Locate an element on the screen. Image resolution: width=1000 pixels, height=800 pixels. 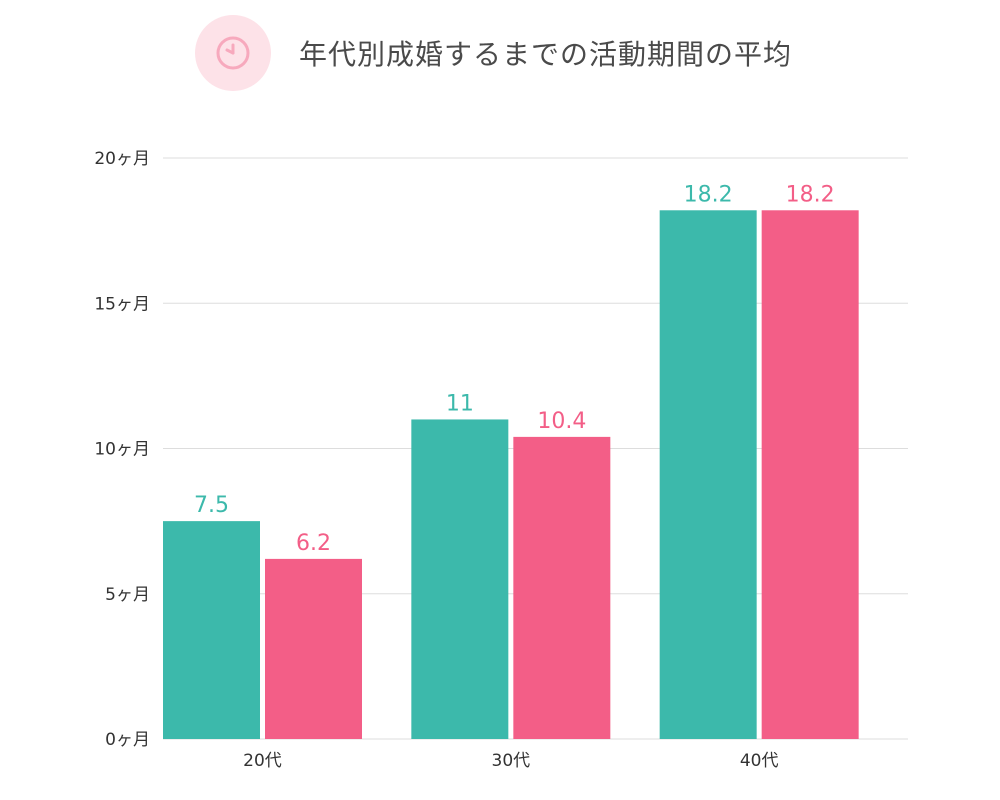
data-label: 6.2 is located at coordinates (313, 543).